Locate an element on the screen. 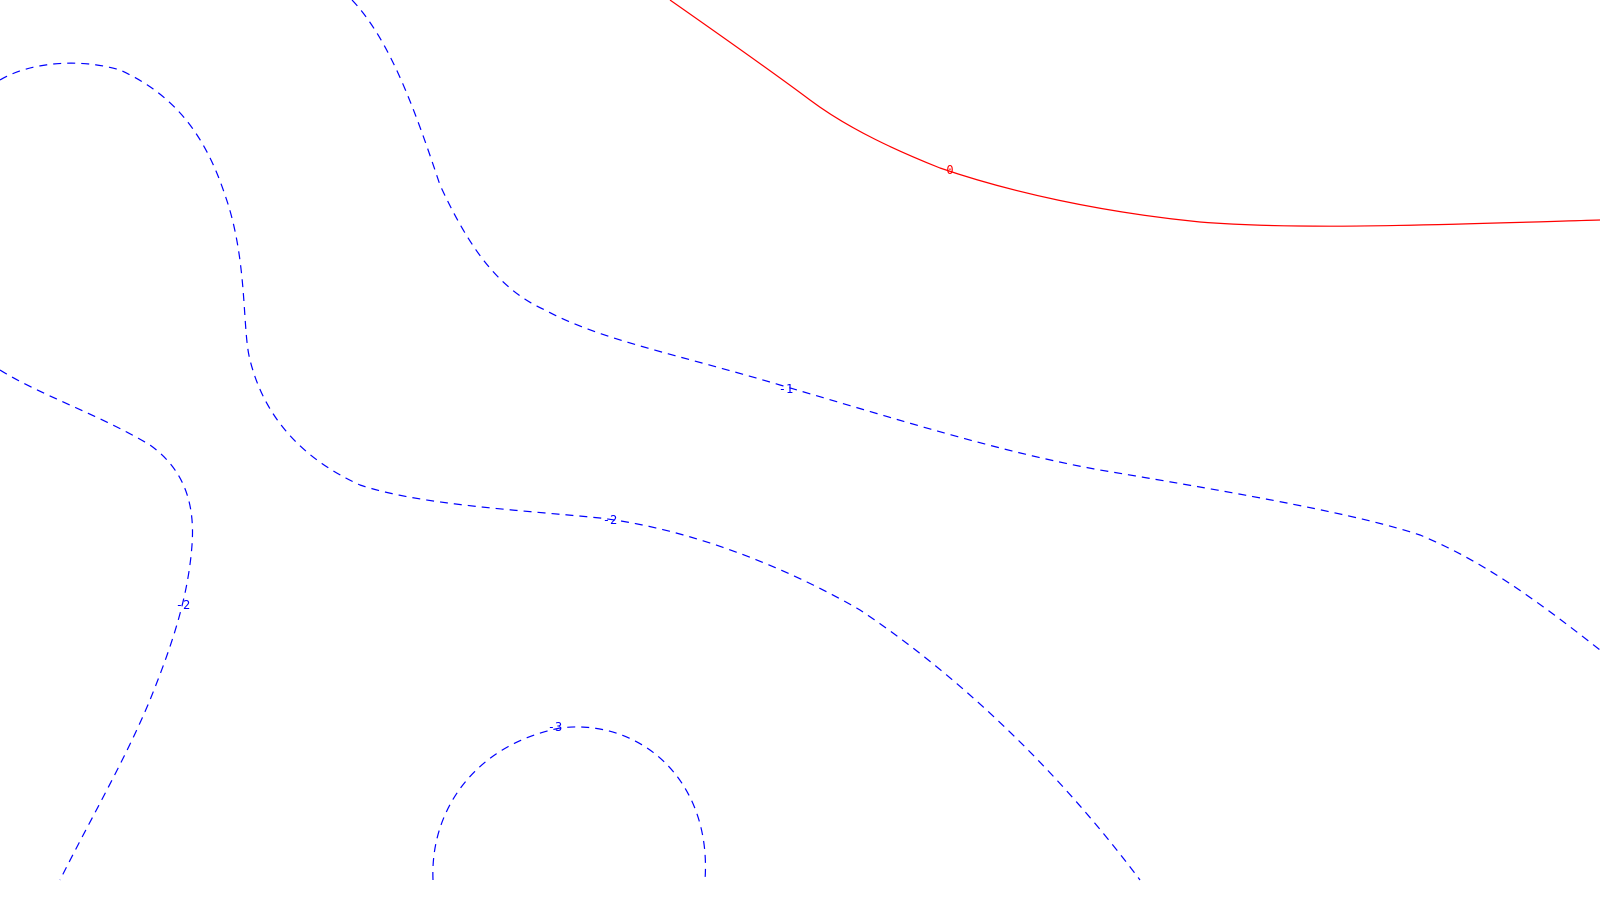 This screenshot has width=1600, height=900. contour-label-minus2-left: -2 is located at coordinates (183, 605).